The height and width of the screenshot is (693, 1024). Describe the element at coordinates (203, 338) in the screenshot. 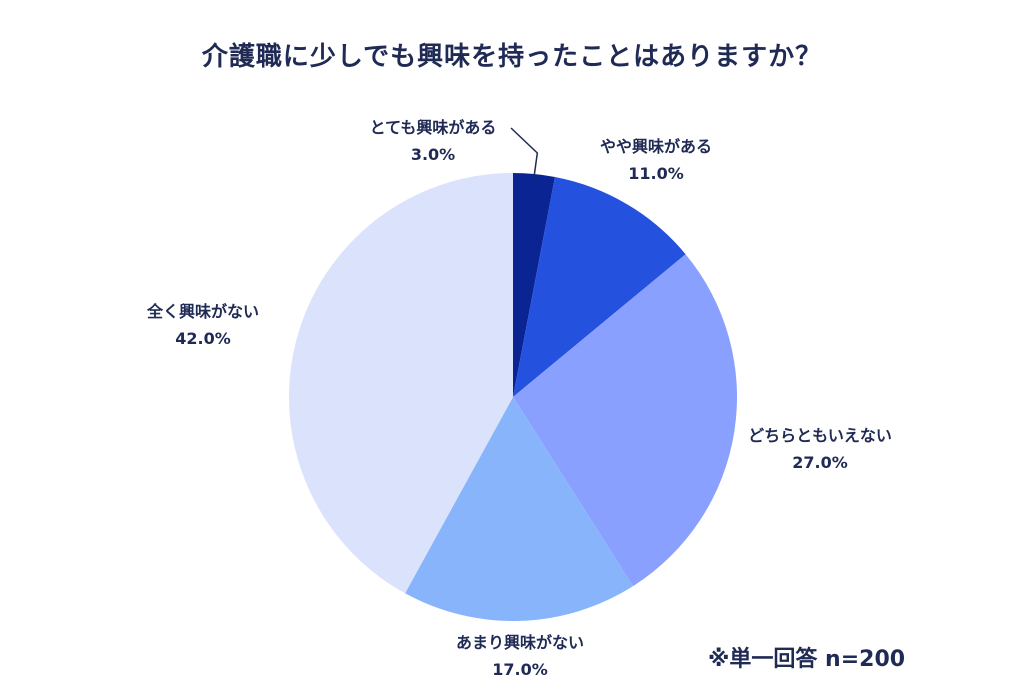

I see `slice-value-5: 42.0%` at that location.